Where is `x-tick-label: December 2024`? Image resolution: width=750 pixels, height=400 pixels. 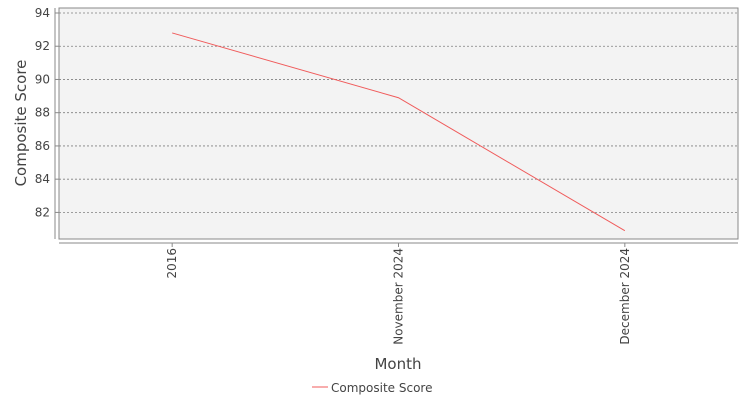
x-tick-label: December 2024 is located at coordinates (625, 296).